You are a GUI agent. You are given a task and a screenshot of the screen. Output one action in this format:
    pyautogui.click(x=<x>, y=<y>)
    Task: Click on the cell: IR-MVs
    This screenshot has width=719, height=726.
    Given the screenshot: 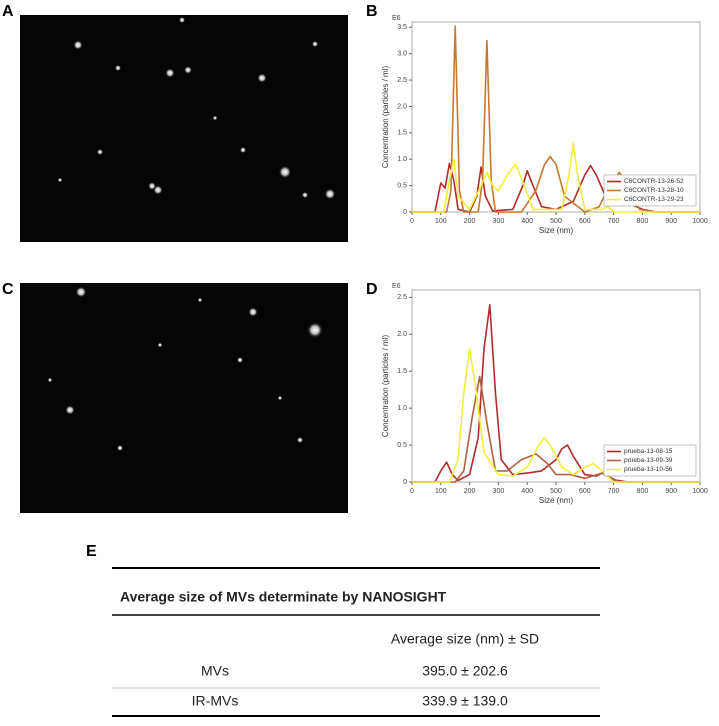 What is the action you would take?
    pyautogui.click(x=215, y=701)
    